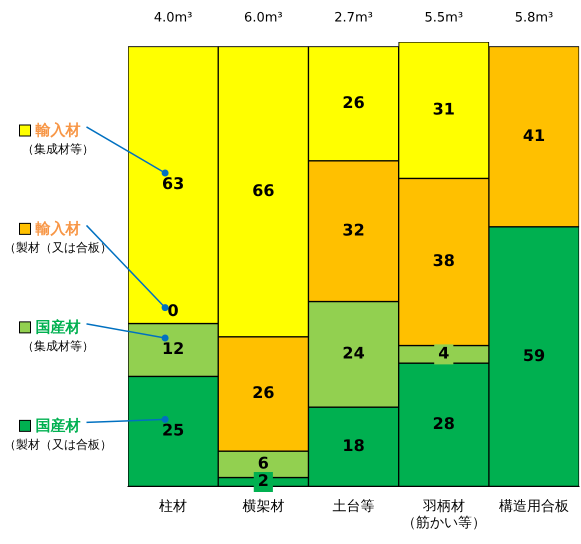 This screenshot has width=581, height=544. Describe the element at coordinates (444, 515) in the screenshot. I see `x-tick-label: 羽柄材（筋かい等）` at that location.